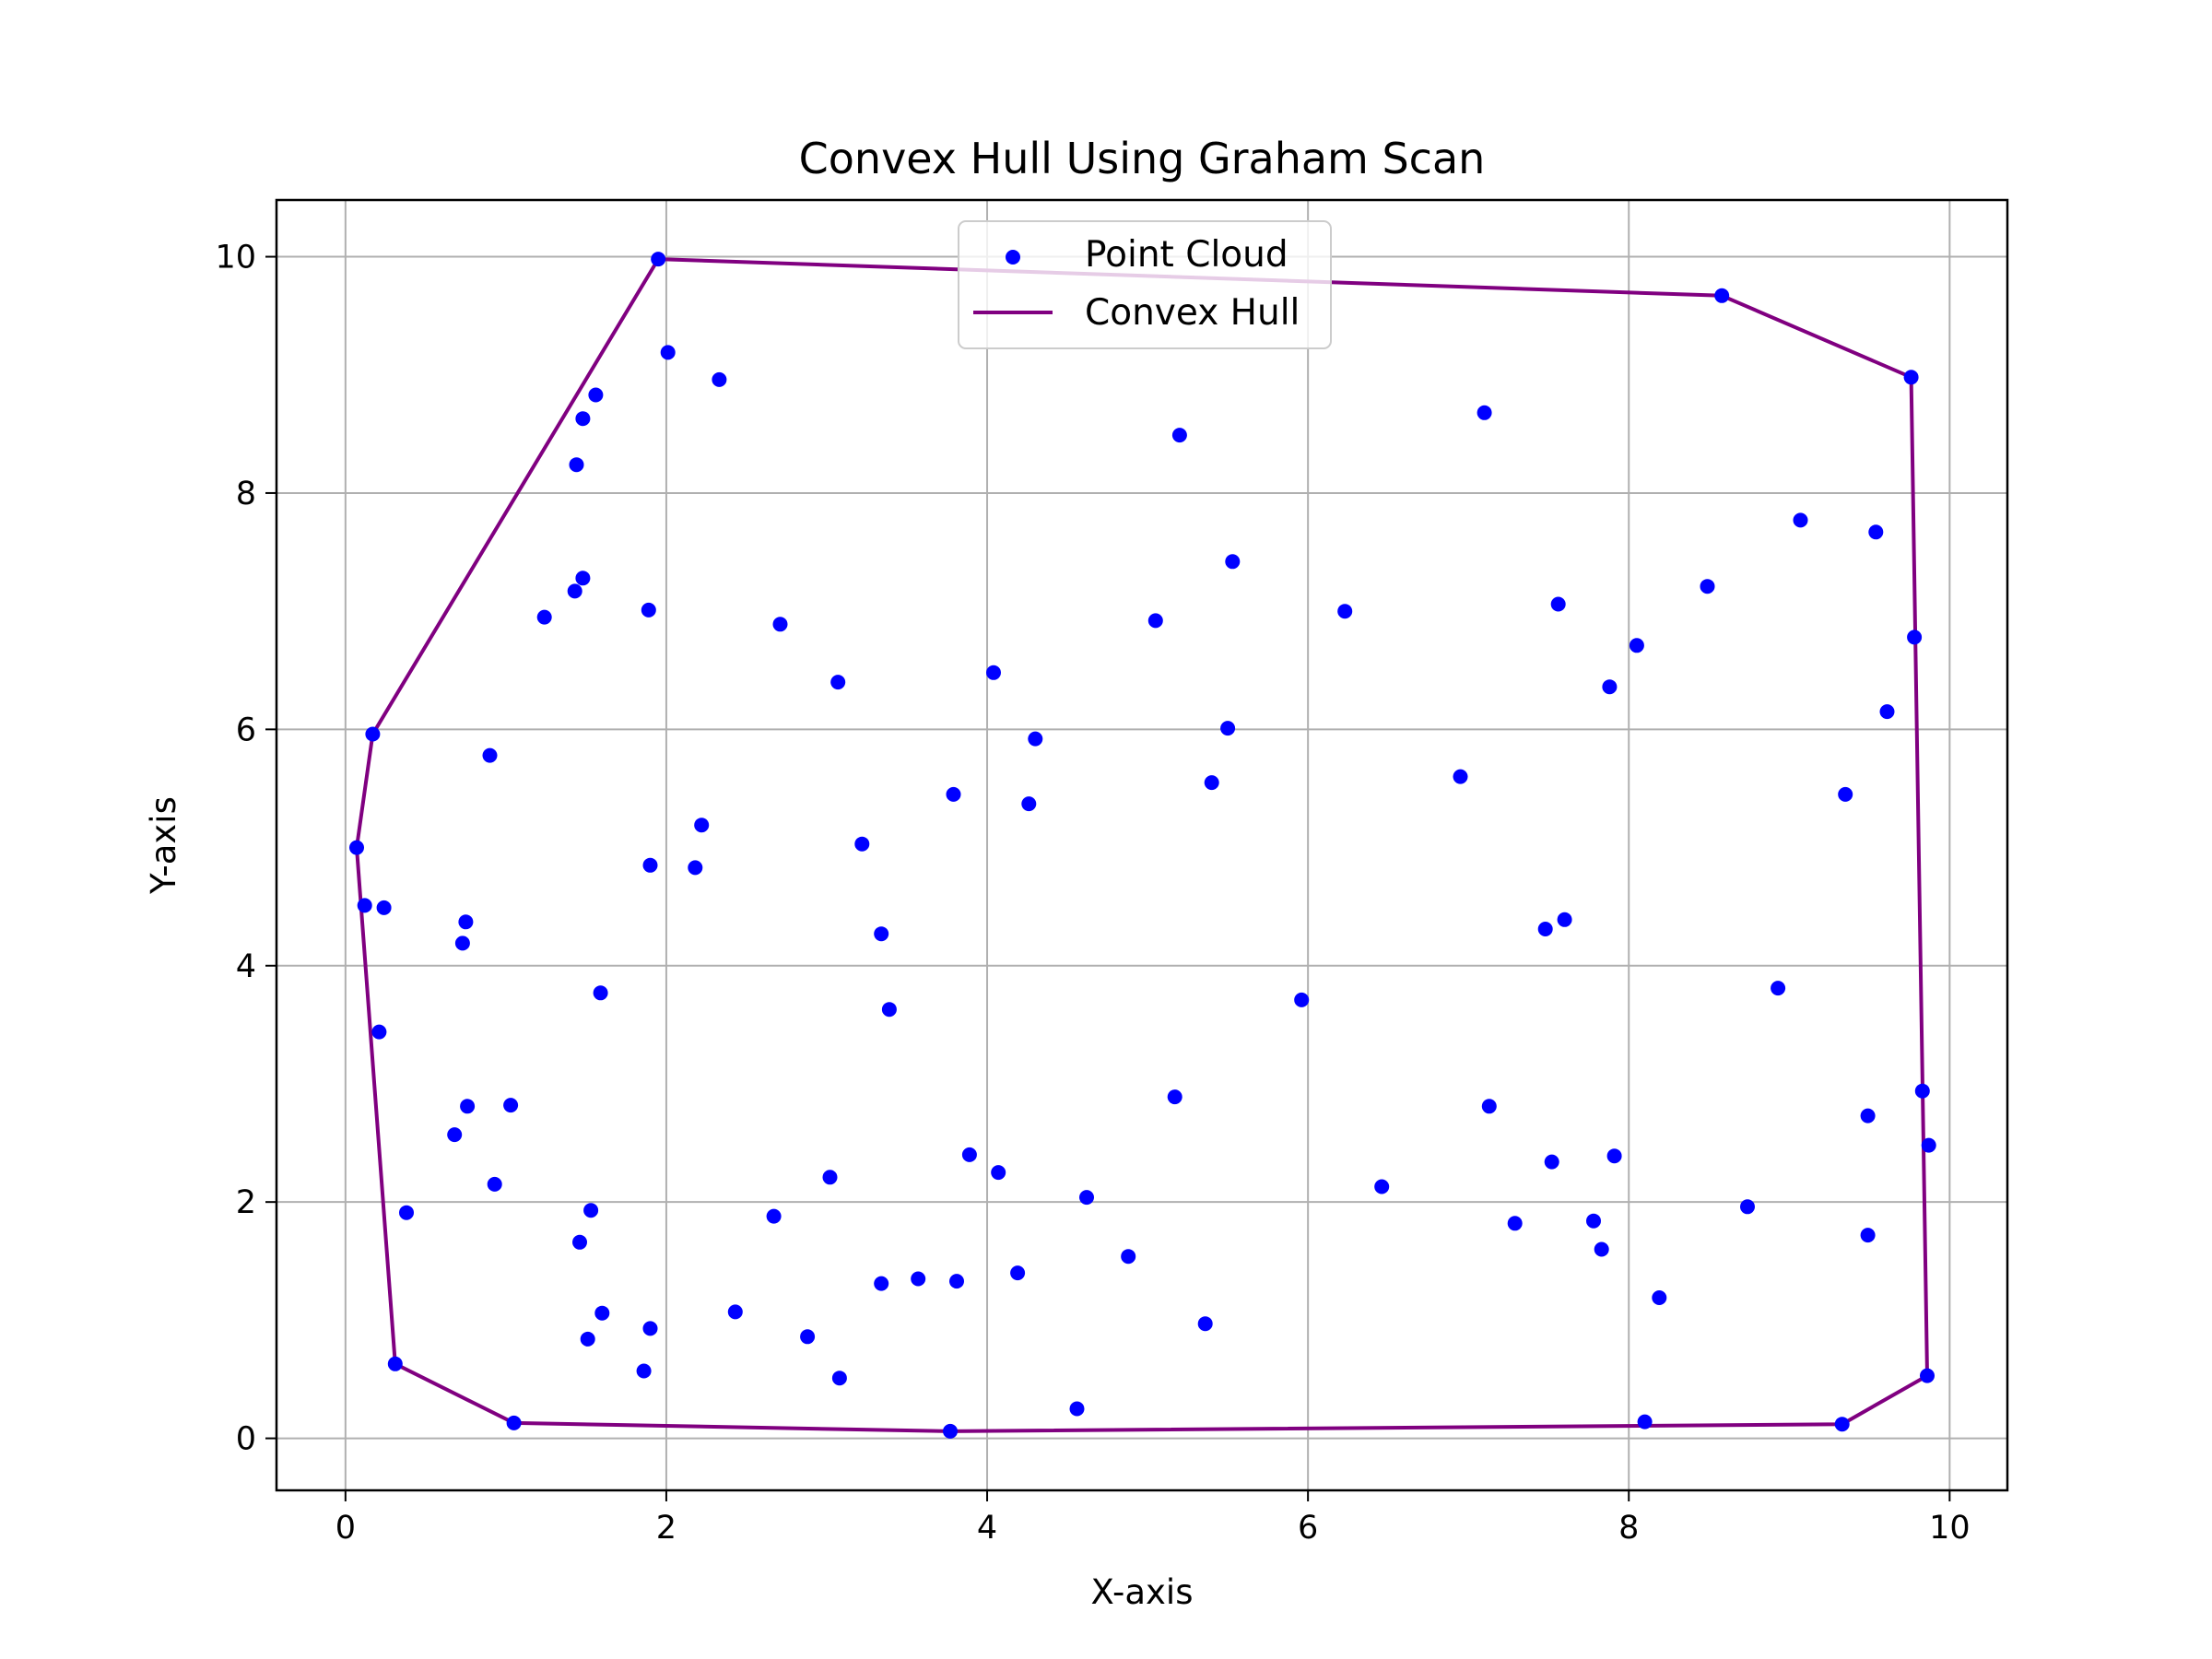  I want to click on x-tick-label: 6, so click(1308, 1528).